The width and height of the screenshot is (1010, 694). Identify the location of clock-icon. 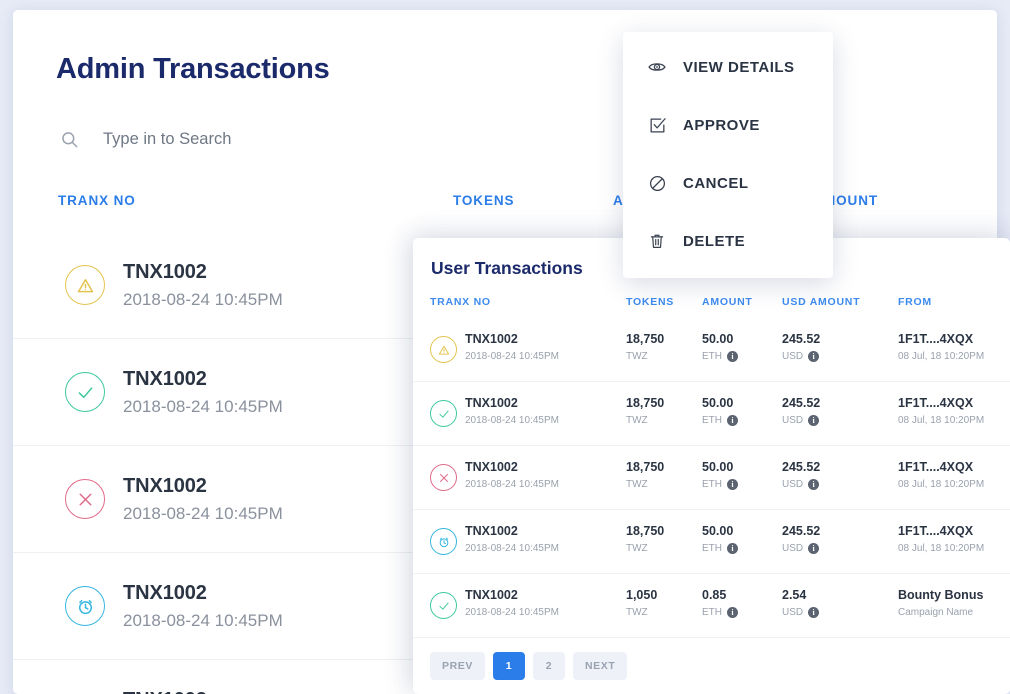
(85, 606).